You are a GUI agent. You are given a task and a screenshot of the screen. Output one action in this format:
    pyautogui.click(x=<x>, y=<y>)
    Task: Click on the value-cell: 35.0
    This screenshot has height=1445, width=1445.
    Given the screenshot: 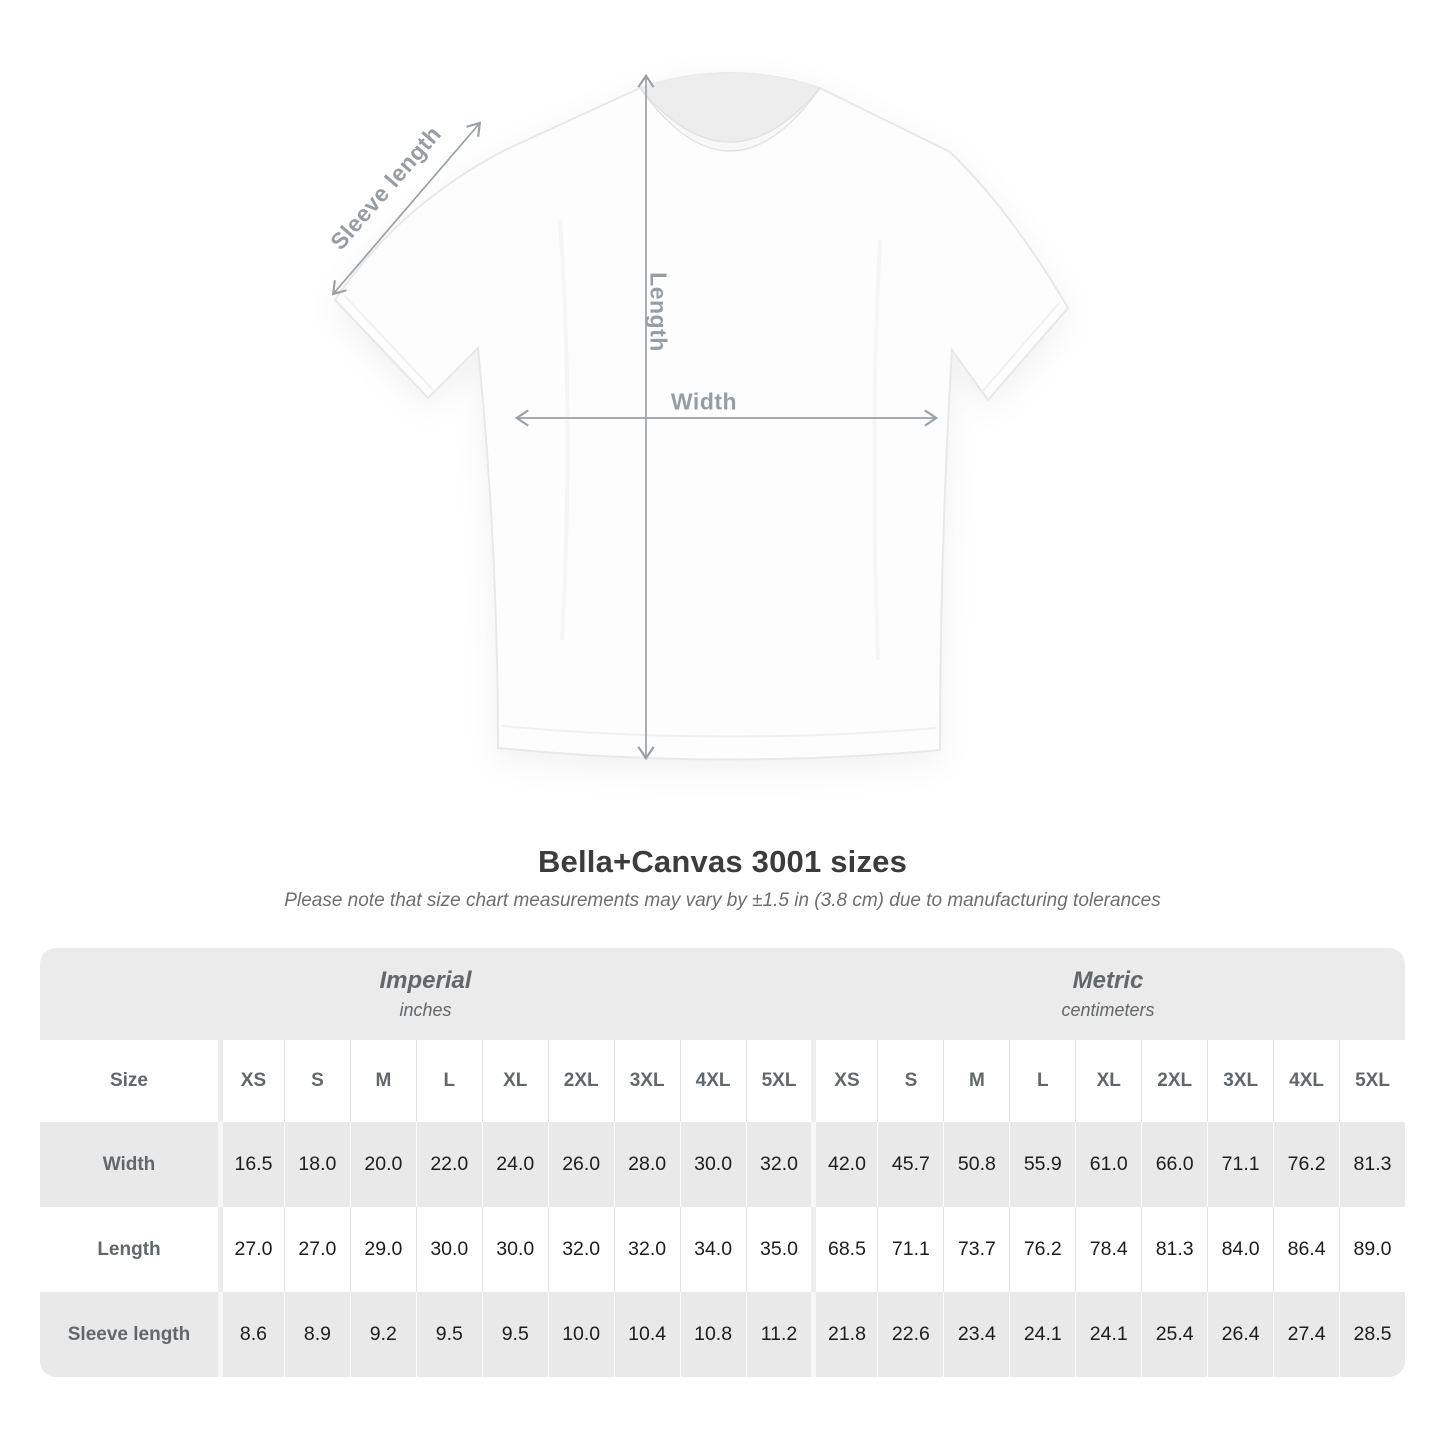 What is the action you would take?
    pyautogui.click(x=778, y=1249)
    